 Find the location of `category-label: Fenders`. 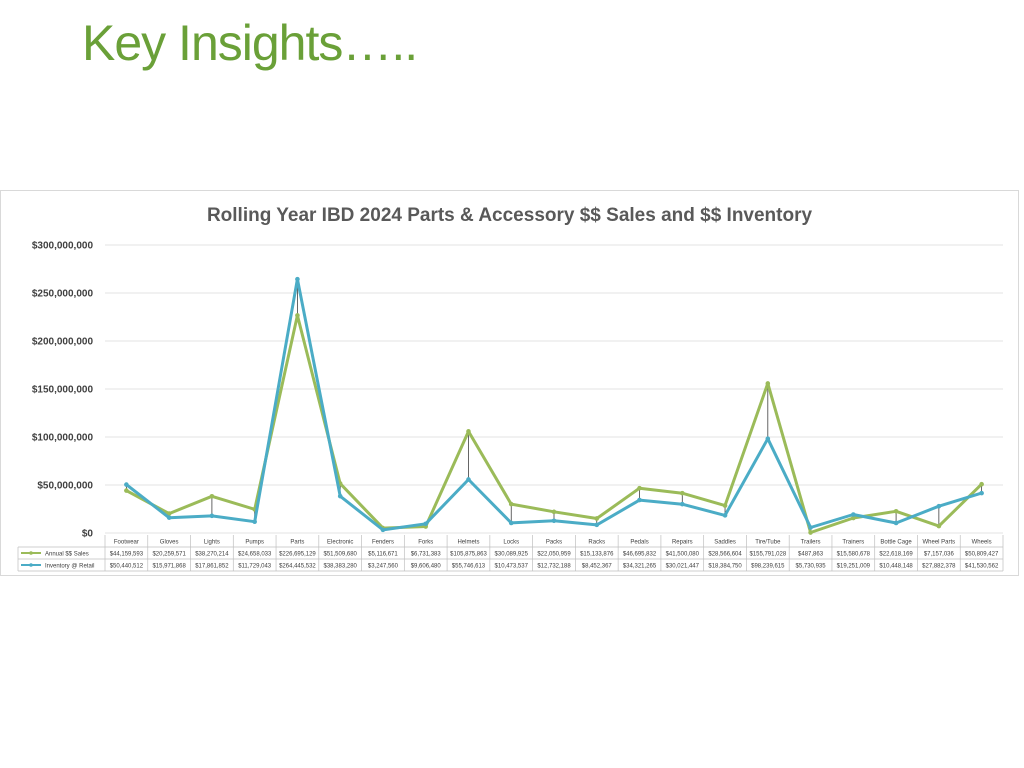

category-label: Fenders is located at coordinates (383, 543).